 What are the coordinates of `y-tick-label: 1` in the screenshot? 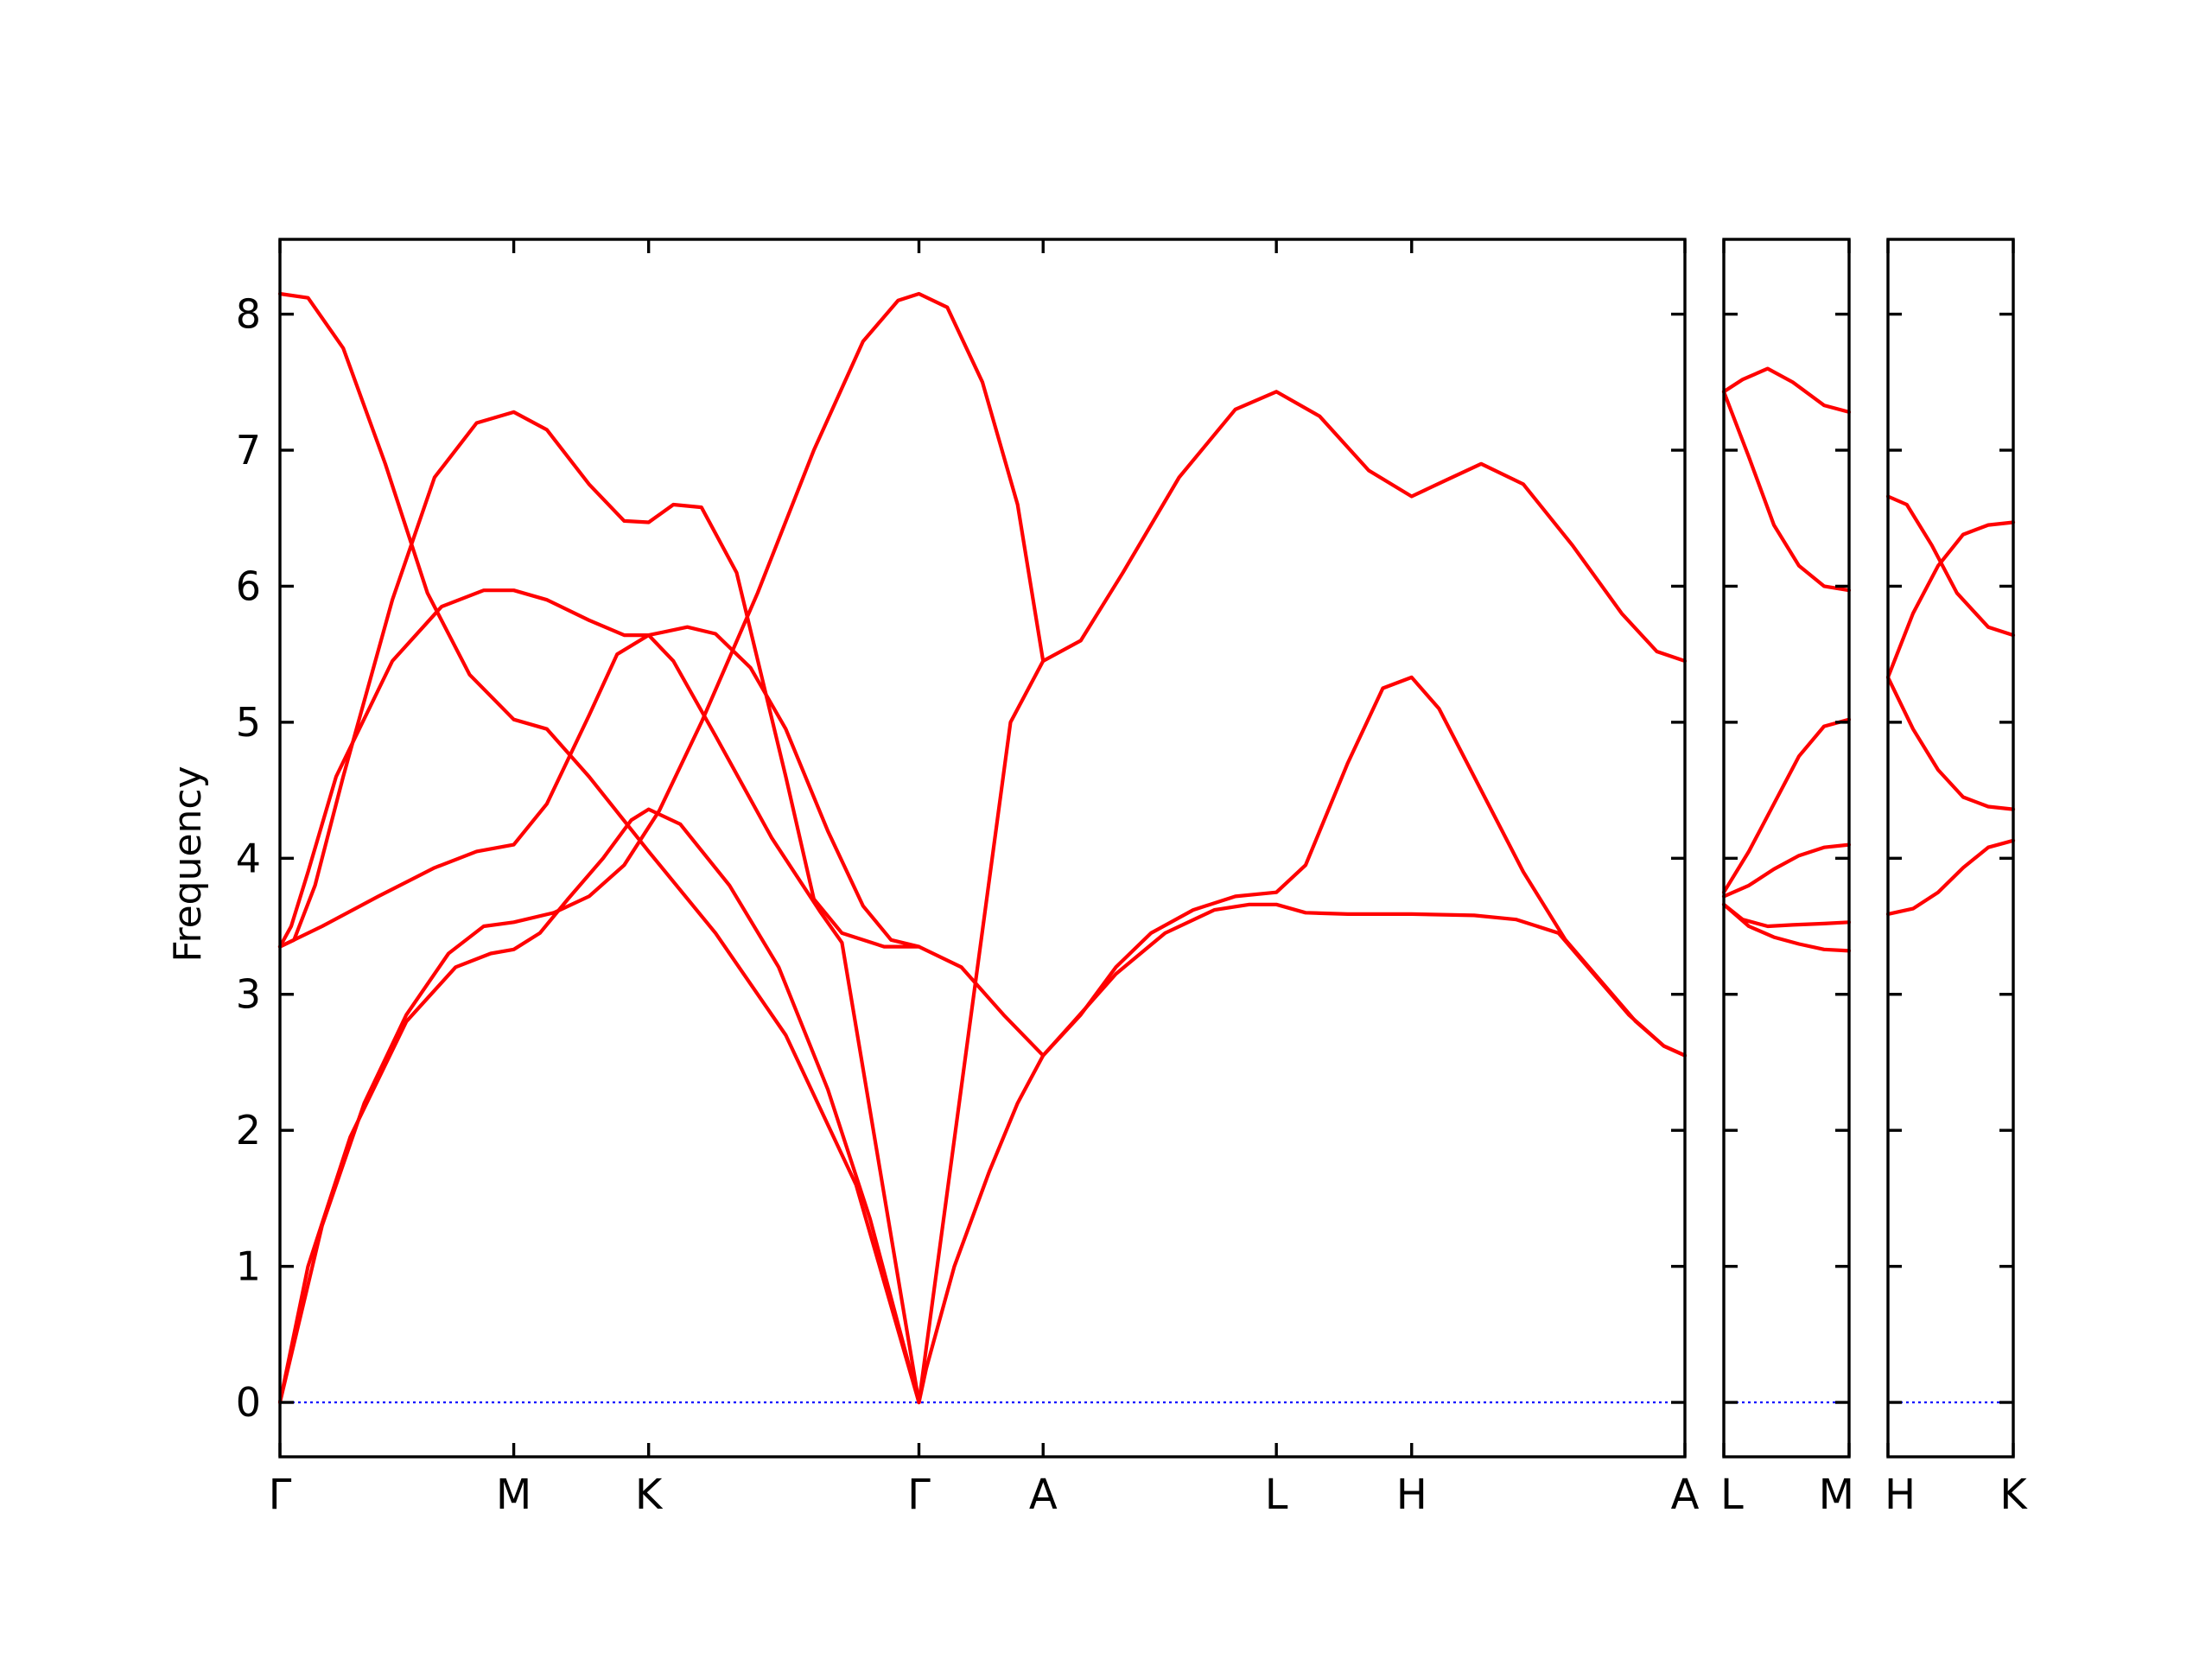 It's located at (248, 1266).